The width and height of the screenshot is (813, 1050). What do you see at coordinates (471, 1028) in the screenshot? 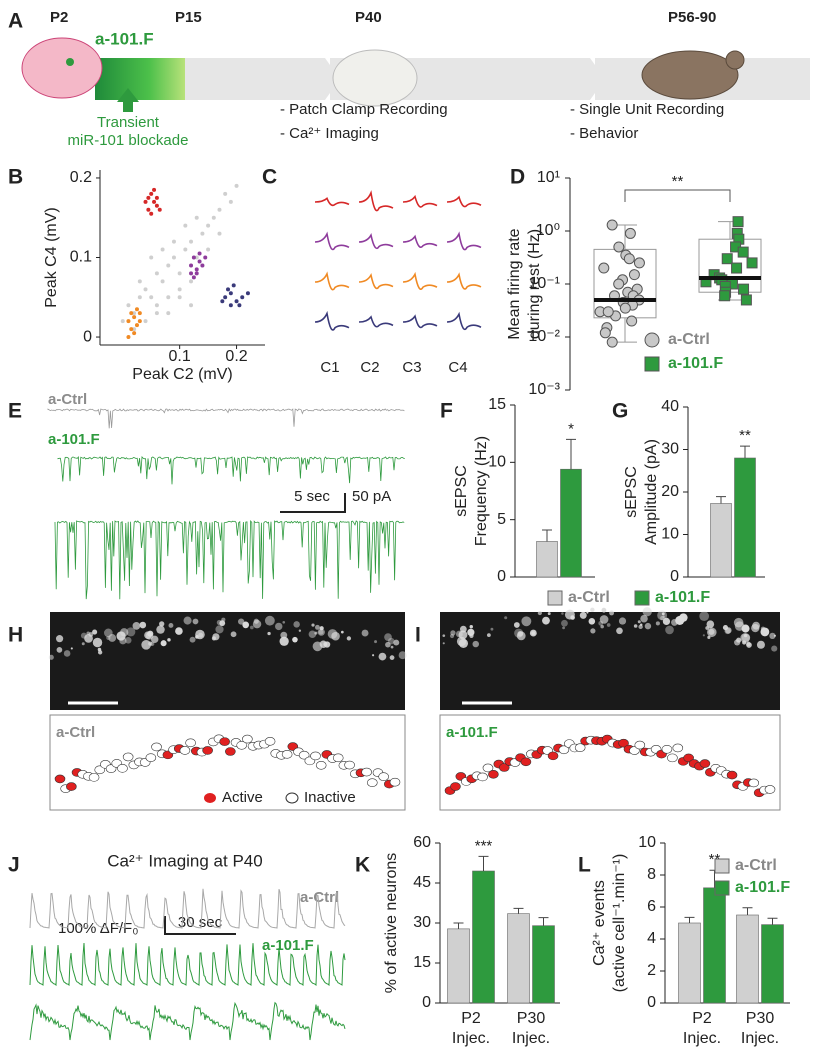
I see `x-tick-label: P2 Injec.` at bounding box center [471, 1028].